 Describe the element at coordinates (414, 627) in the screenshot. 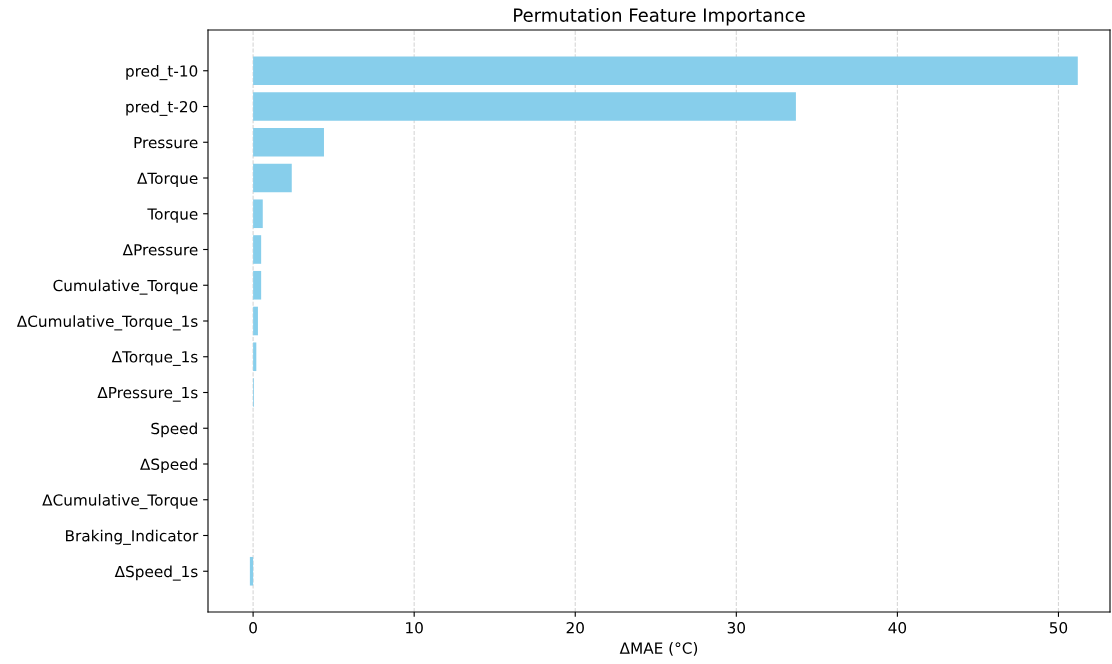

I see `x-tick-label: 10` at that location.